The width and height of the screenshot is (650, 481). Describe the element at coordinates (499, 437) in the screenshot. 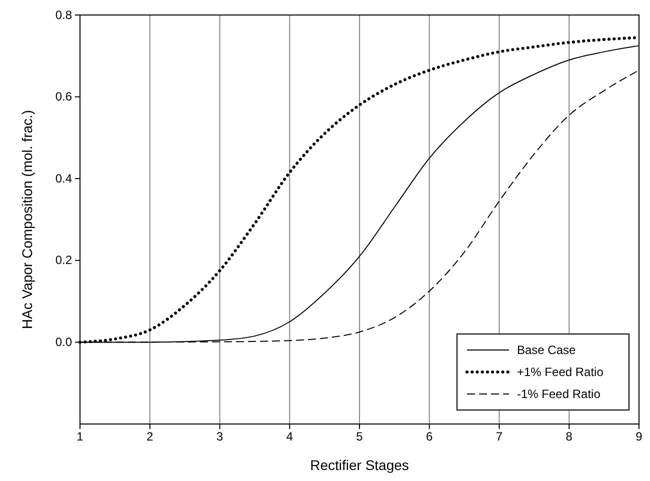

I see `x-tick-label: 7` at that location.